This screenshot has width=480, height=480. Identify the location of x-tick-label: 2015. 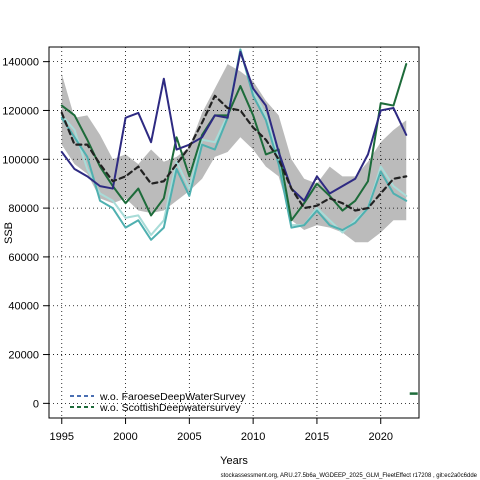
(317, 437).